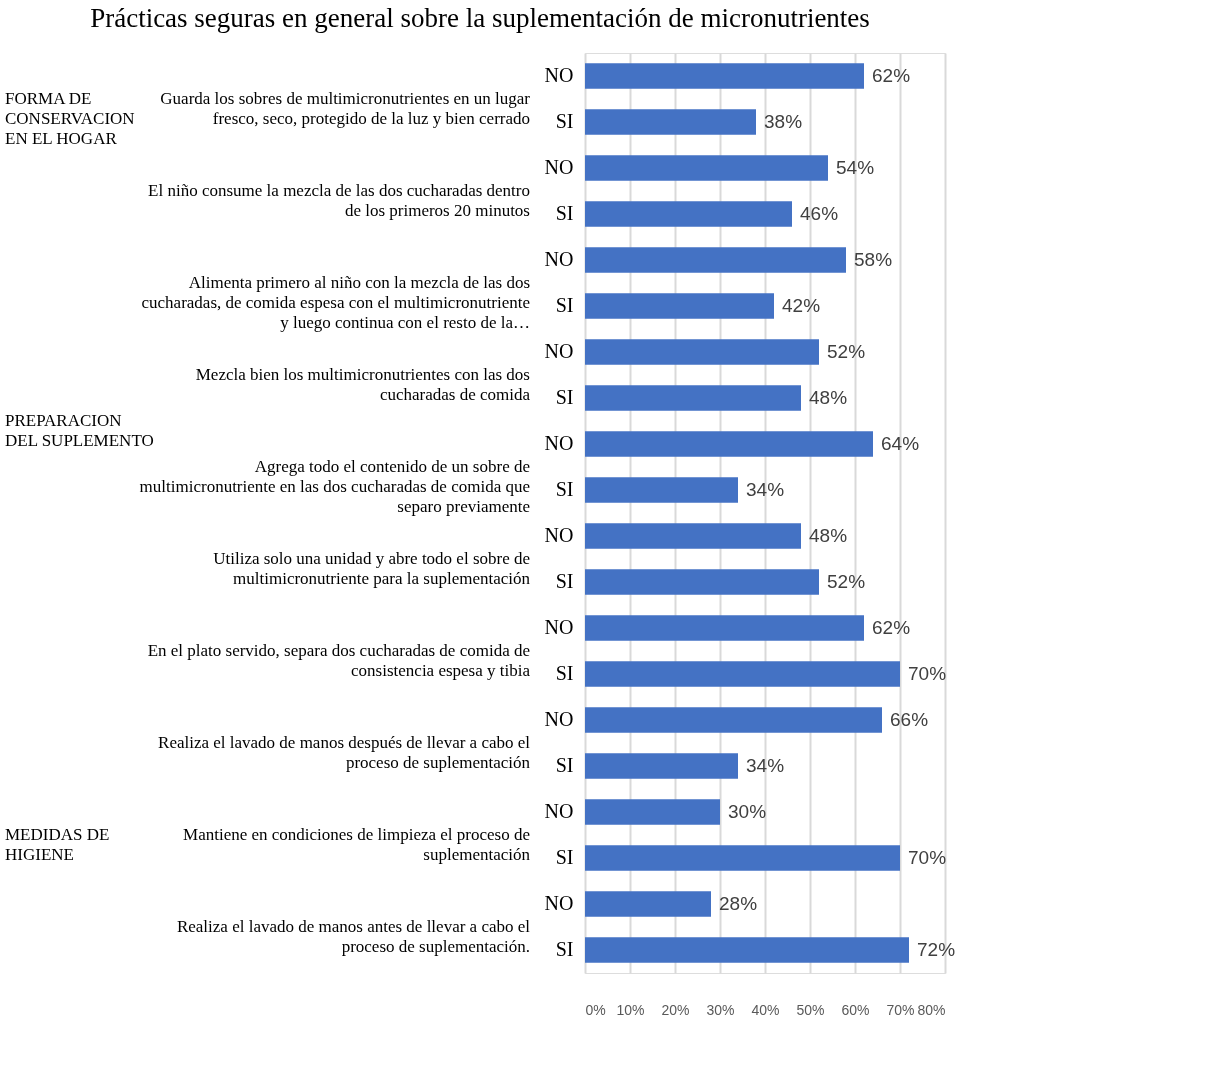 The height and width of the screenshot is (1074, 1210). What do you see at coordinates (720, 1009) in the screenshot?
I see `x-tick-label: 30%` at bounding box center [720, 1009].